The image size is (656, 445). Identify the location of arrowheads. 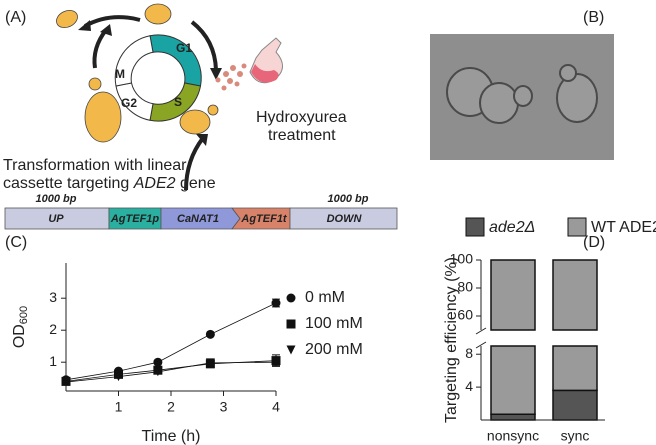
(150, 83).